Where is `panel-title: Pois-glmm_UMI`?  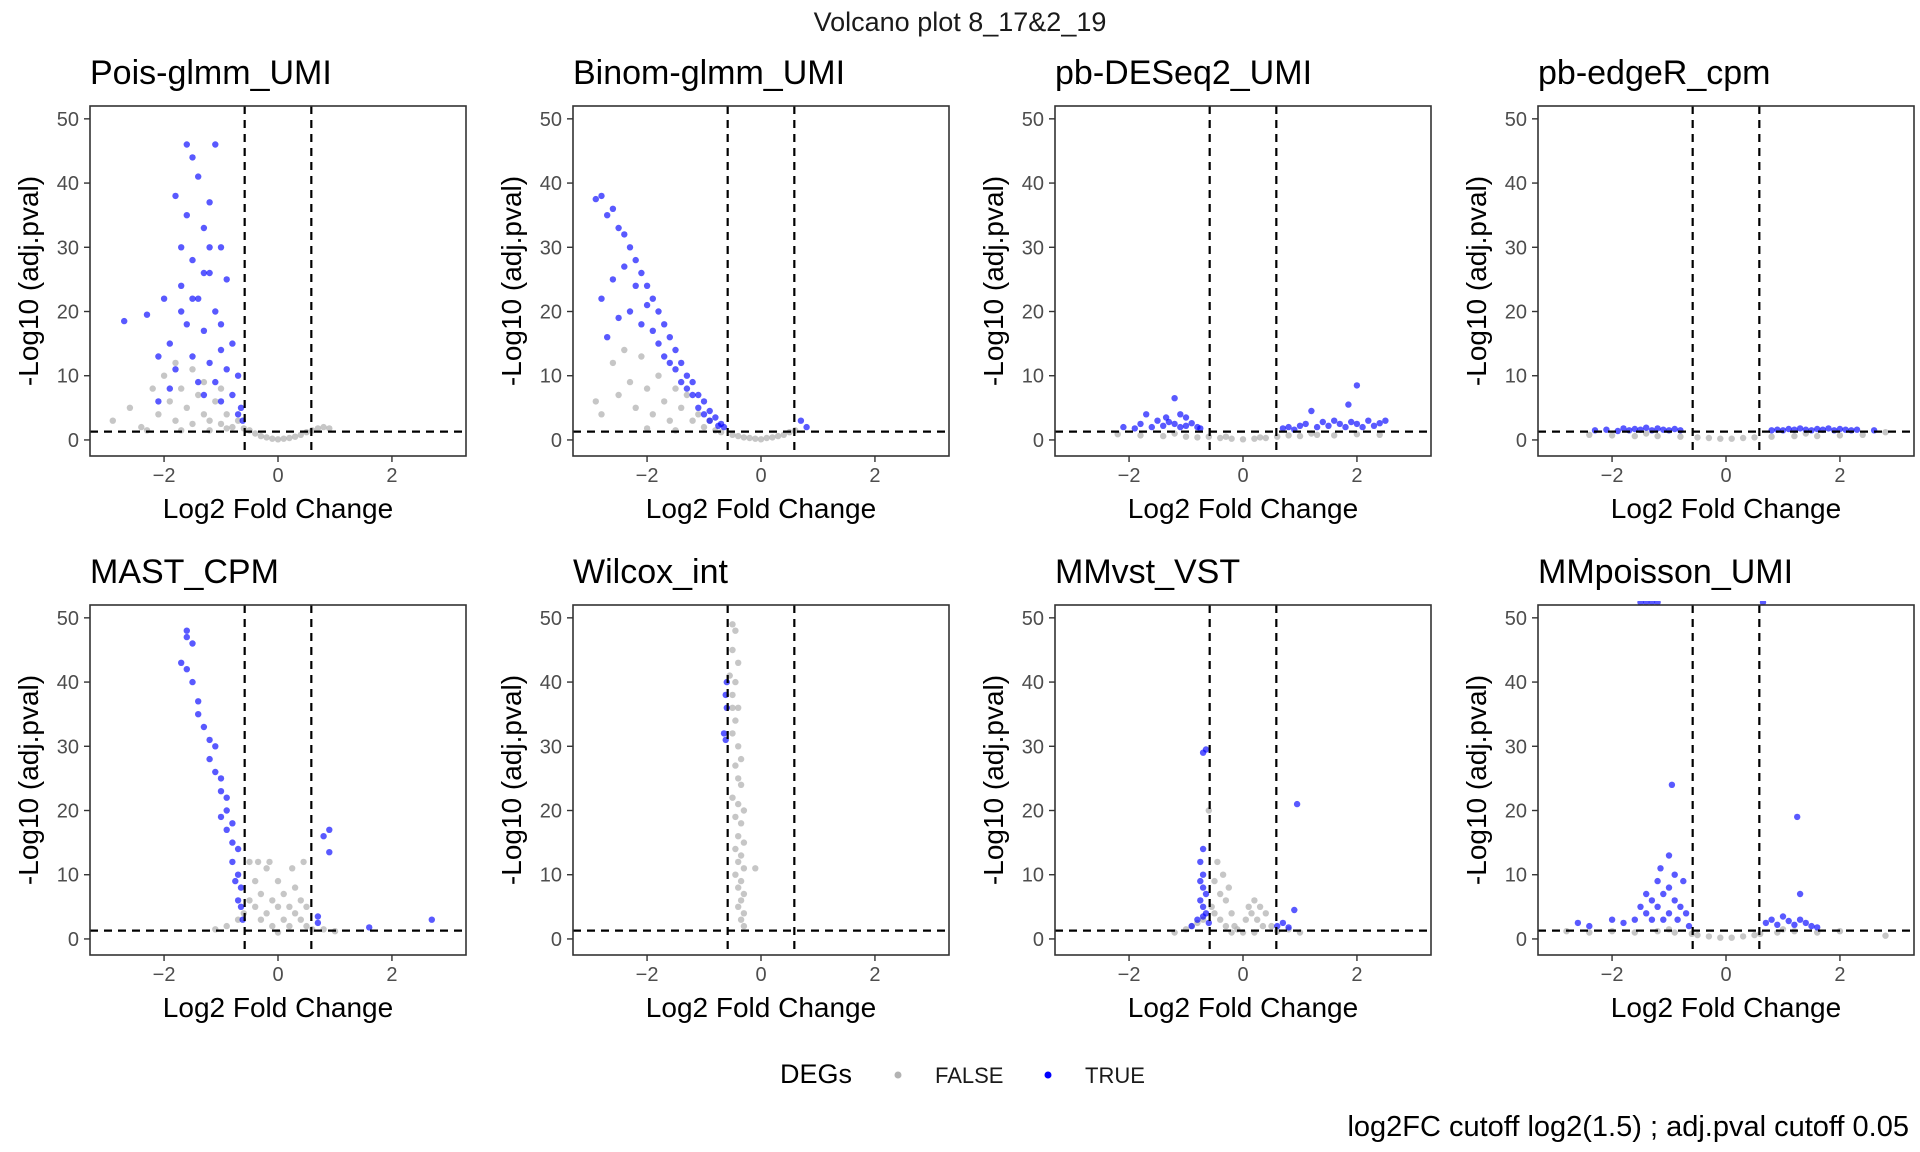
panel-title: Pois-glmm_UMI is located at coordinates (211, 73).